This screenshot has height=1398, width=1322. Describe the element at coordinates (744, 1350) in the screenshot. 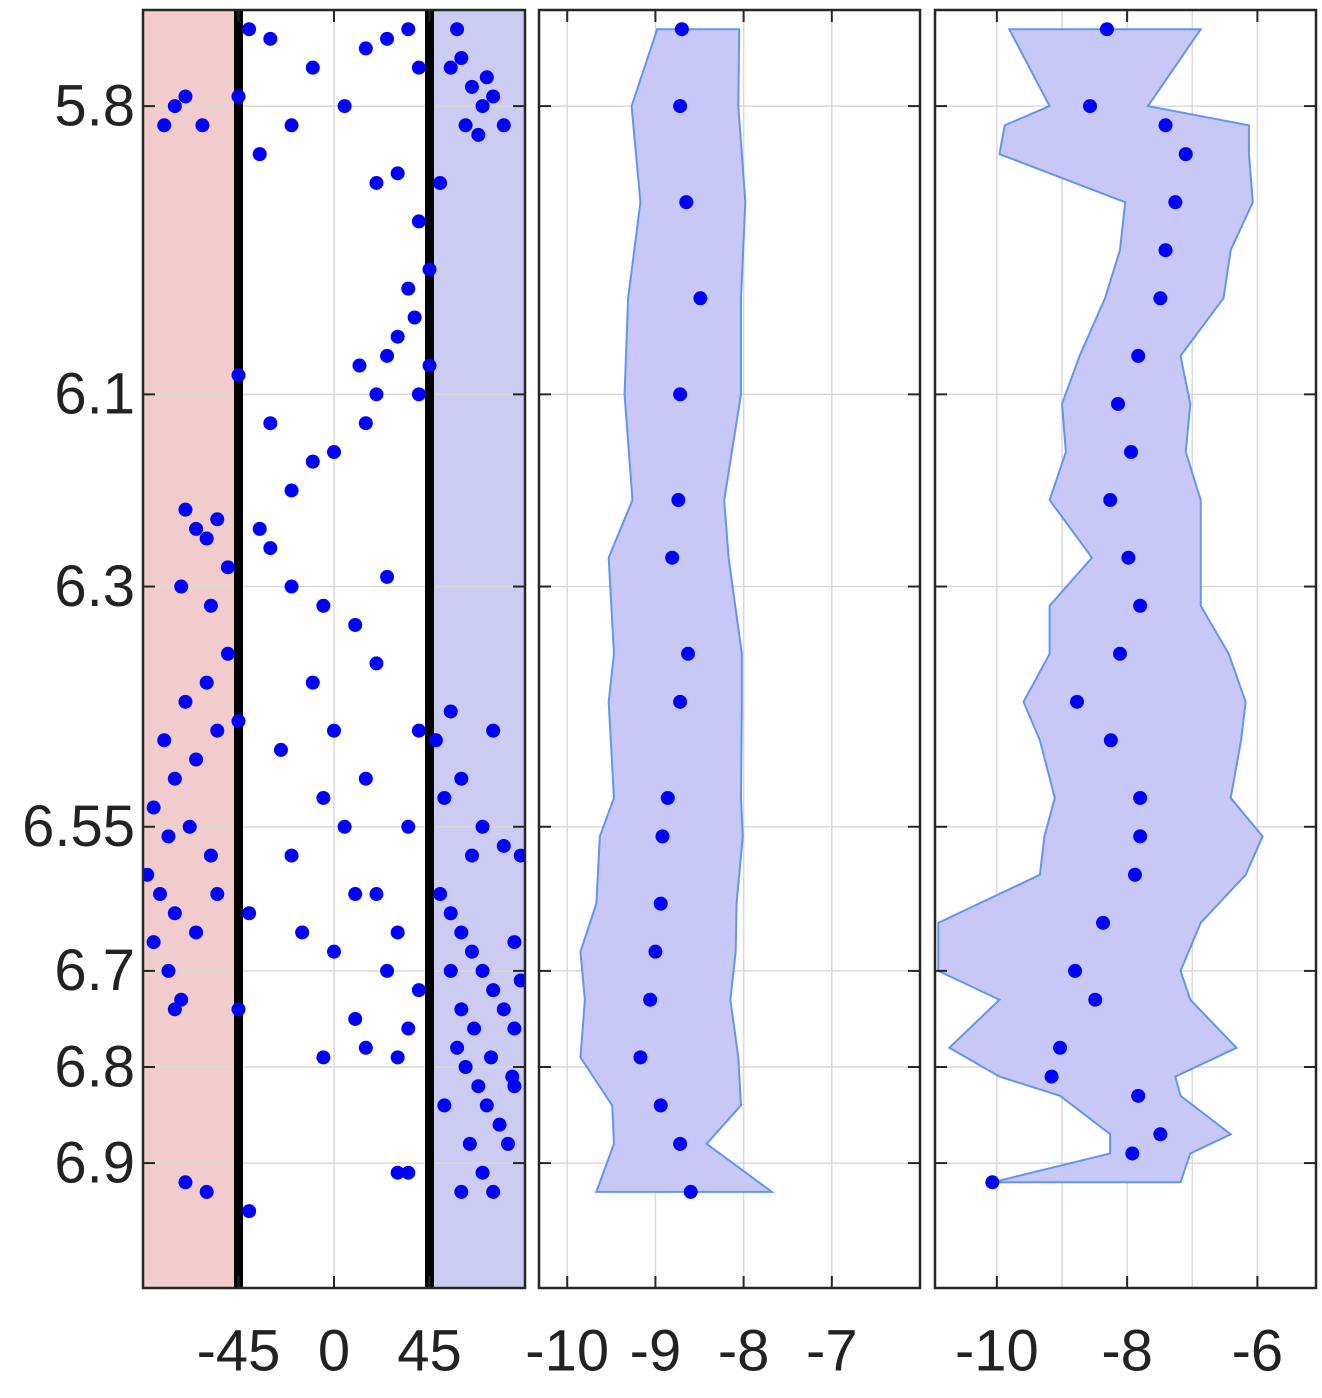

I see `x-tick-label: -8` at that location.